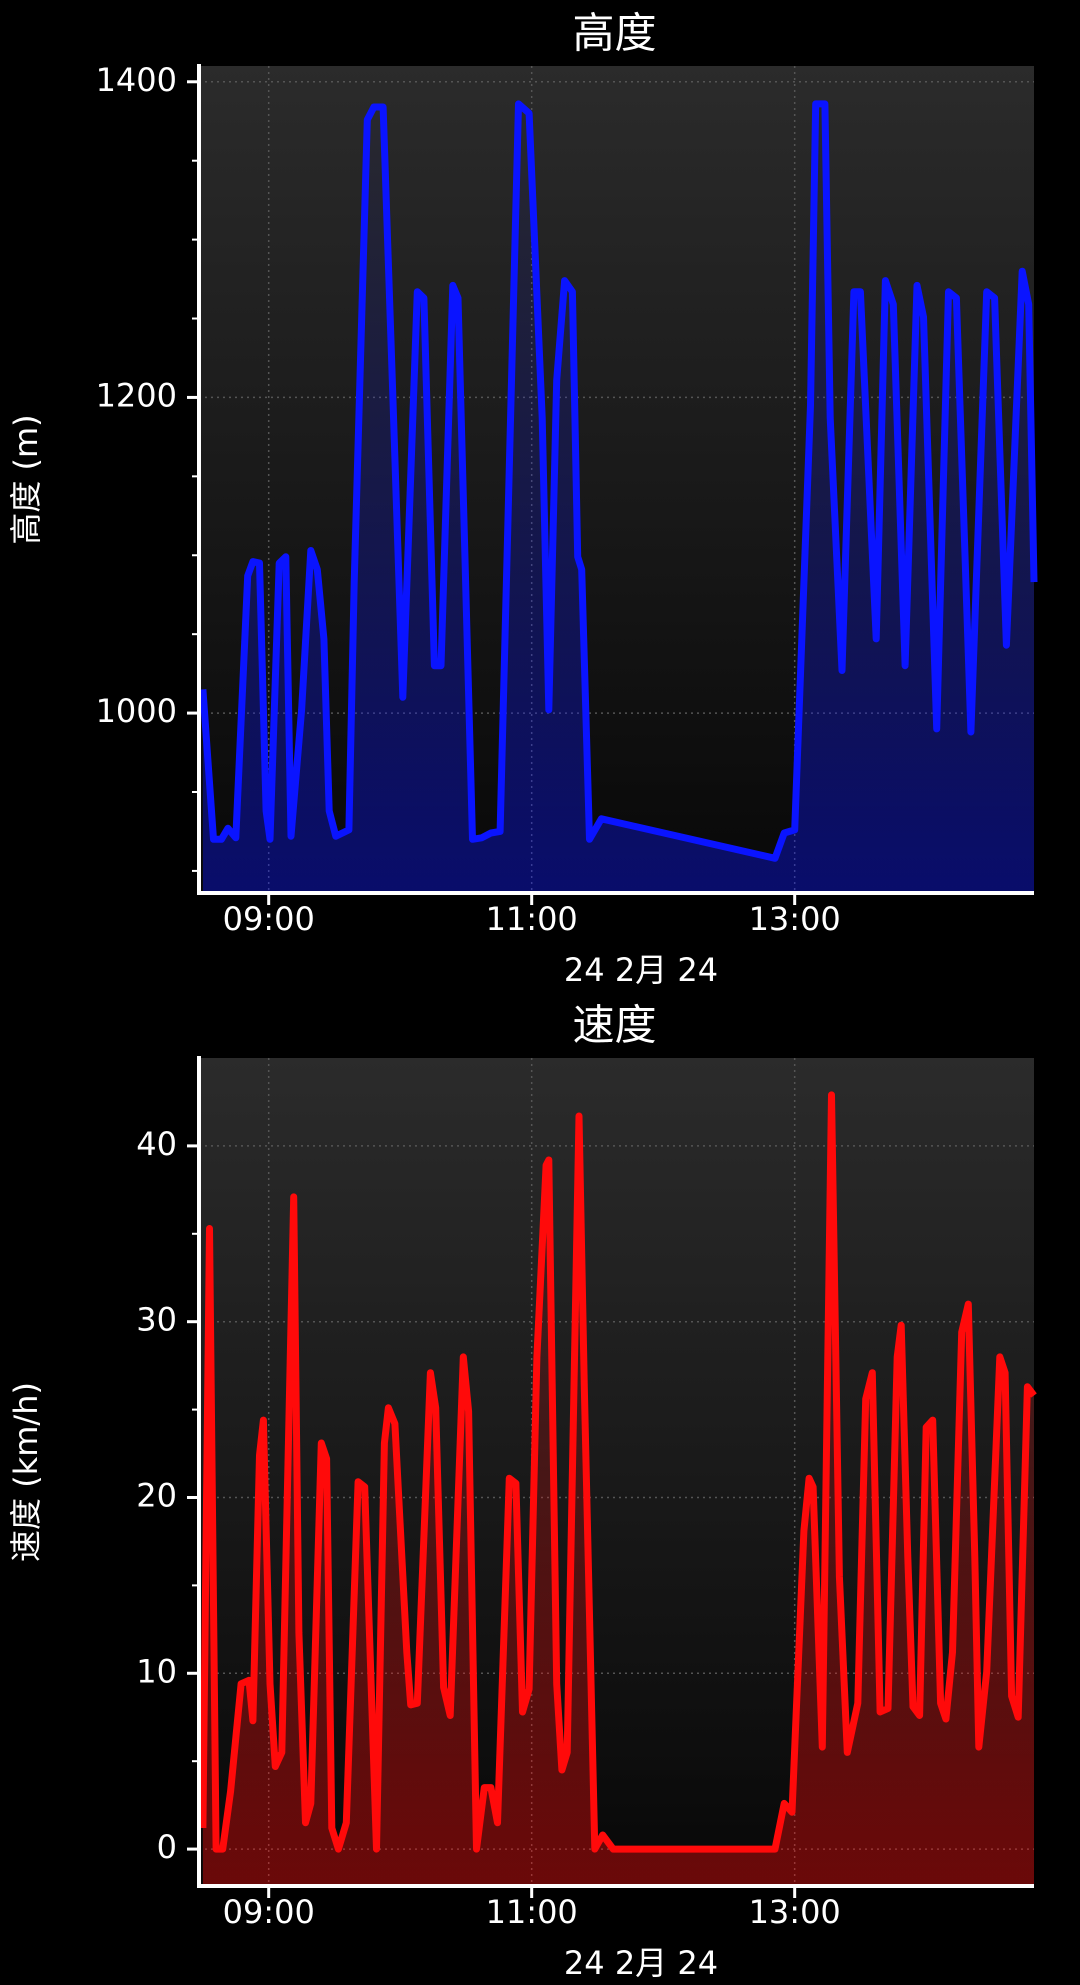  What do you see at coordinates (26, 1472) in the screenshot?
I see `y-axis-label: 速度 (km/h)` at bounding box center [26, 1472].